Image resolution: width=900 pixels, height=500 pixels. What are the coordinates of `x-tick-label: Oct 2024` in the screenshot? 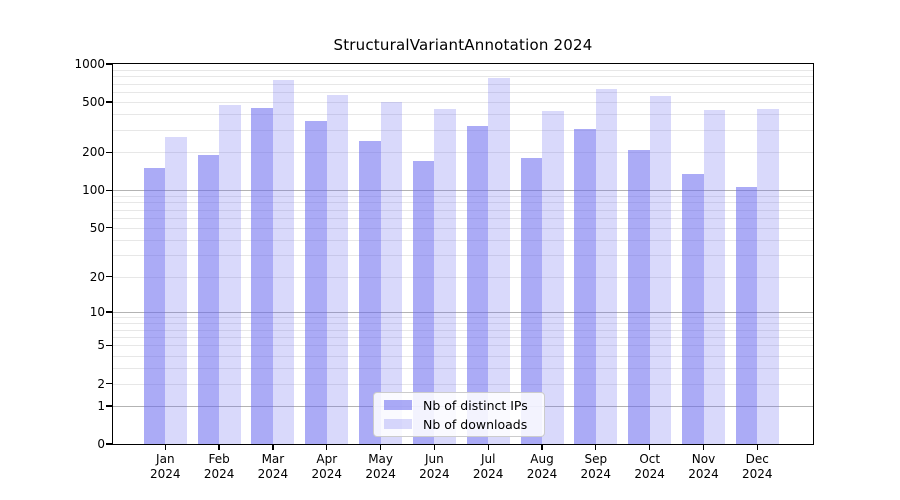 It's located at (649, 466).